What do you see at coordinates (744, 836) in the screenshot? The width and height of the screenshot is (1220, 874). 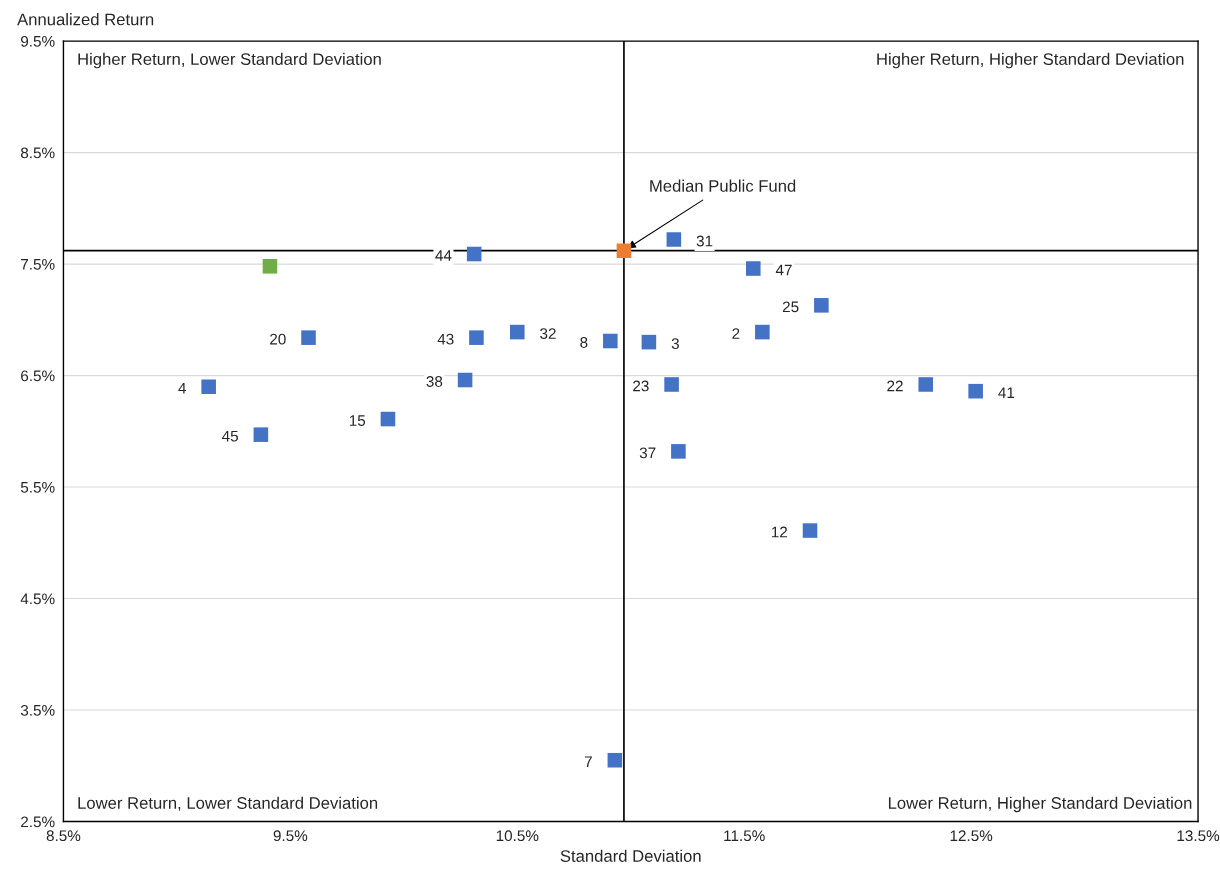 I see `x-tick-label: 11.5%` at bounding box center [744, 836].